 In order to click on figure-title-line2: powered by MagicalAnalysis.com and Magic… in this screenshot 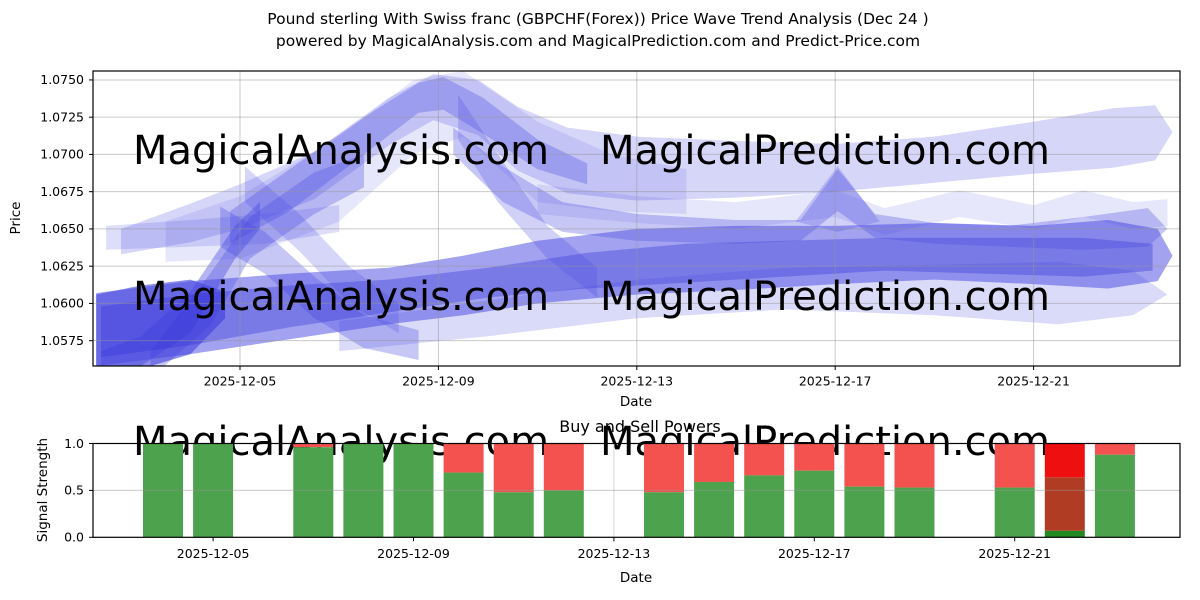, I will do `click(598, 41)`.